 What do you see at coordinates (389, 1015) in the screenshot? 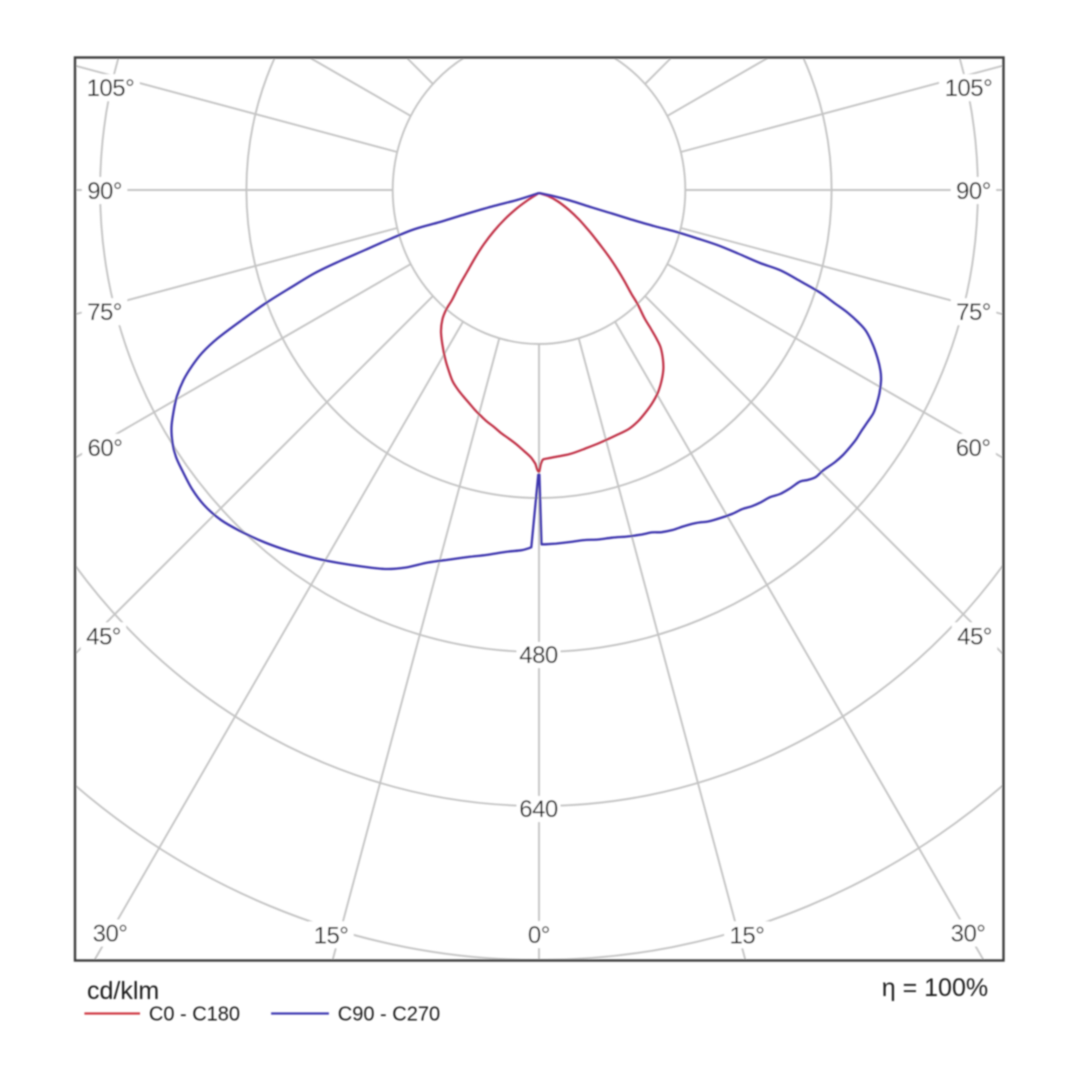
I see `svg-text: C90 - C270` at bounding box center [389, 1015].